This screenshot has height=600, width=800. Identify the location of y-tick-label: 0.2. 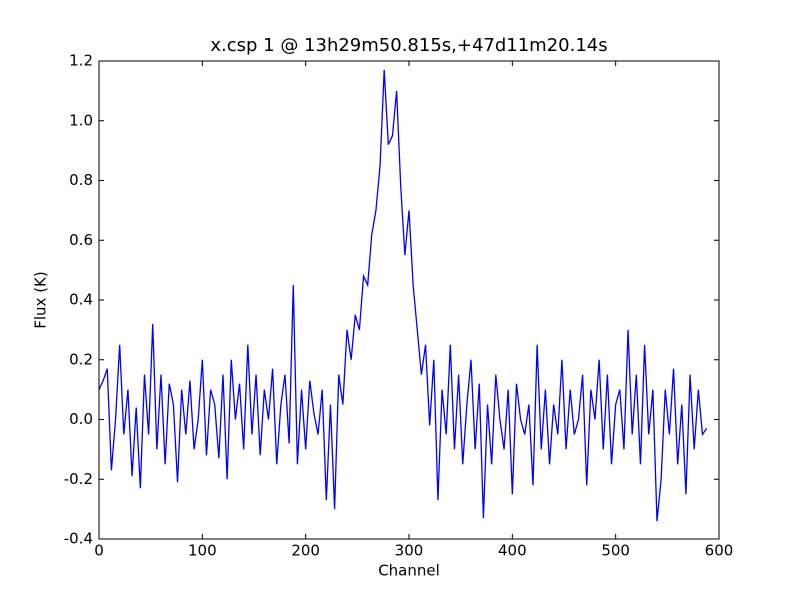
(81, 359).